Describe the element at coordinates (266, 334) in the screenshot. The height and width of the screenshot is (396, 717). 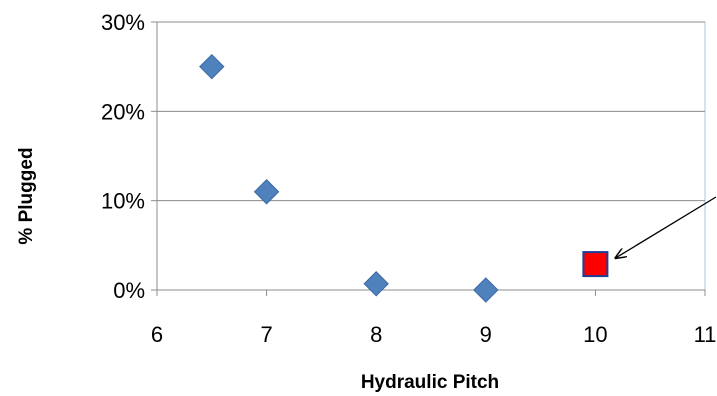
I see `x-tick-label: 7` at that location.